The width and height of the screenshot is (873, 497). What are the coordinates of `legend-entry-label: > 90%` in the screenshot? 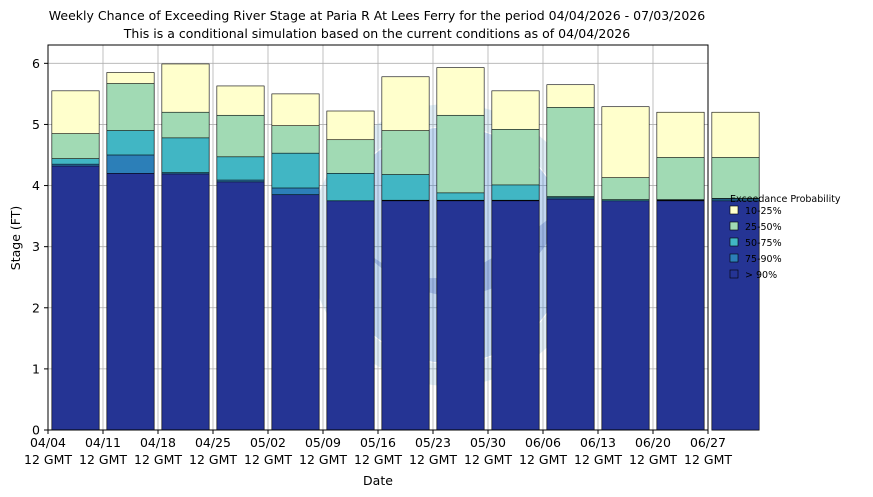 It's located at (761, 275).